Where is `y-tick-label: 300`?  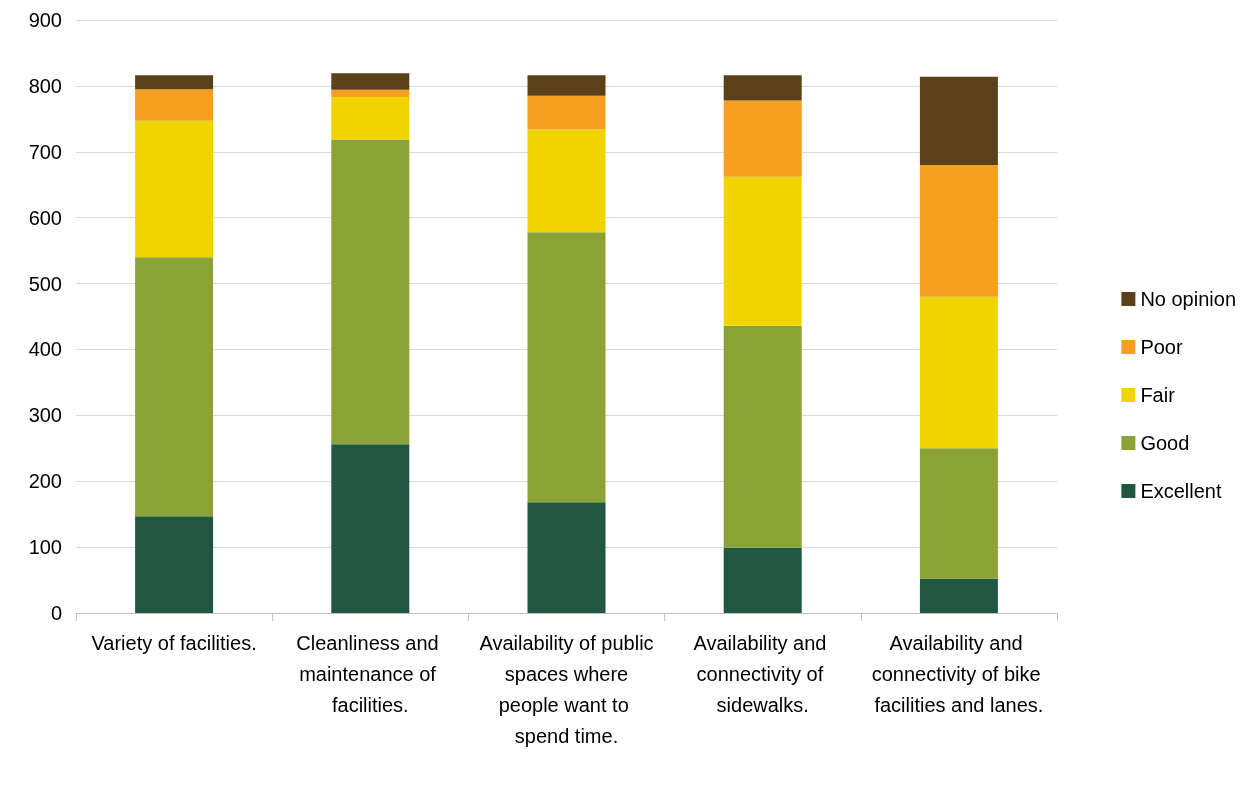 y-tick-label: 300 is located at coordinates (45, 415).